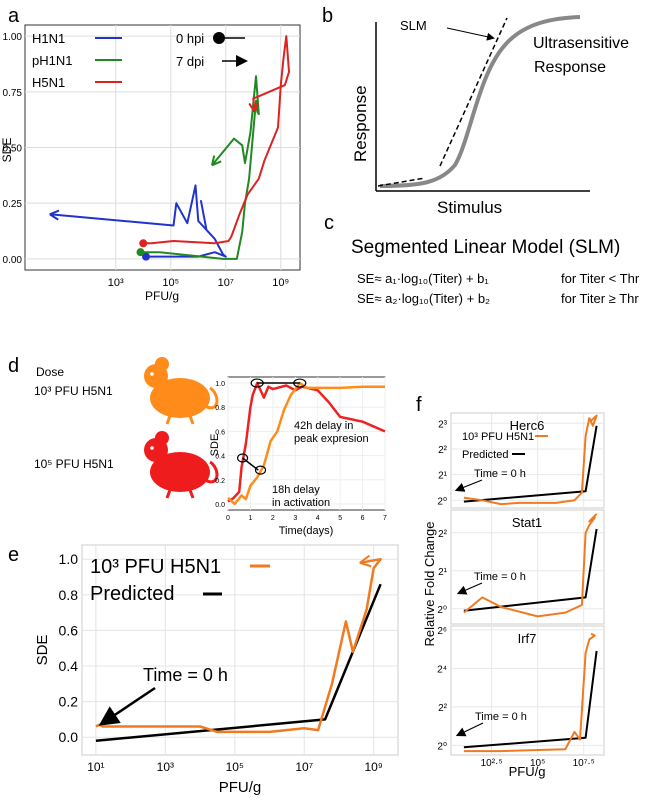 This screenshot has height=800, width=671. What do you see at coordinates (14, 16) in the screenshot?
I see `panel-letter-a: a` at bounding box center [14, 16].